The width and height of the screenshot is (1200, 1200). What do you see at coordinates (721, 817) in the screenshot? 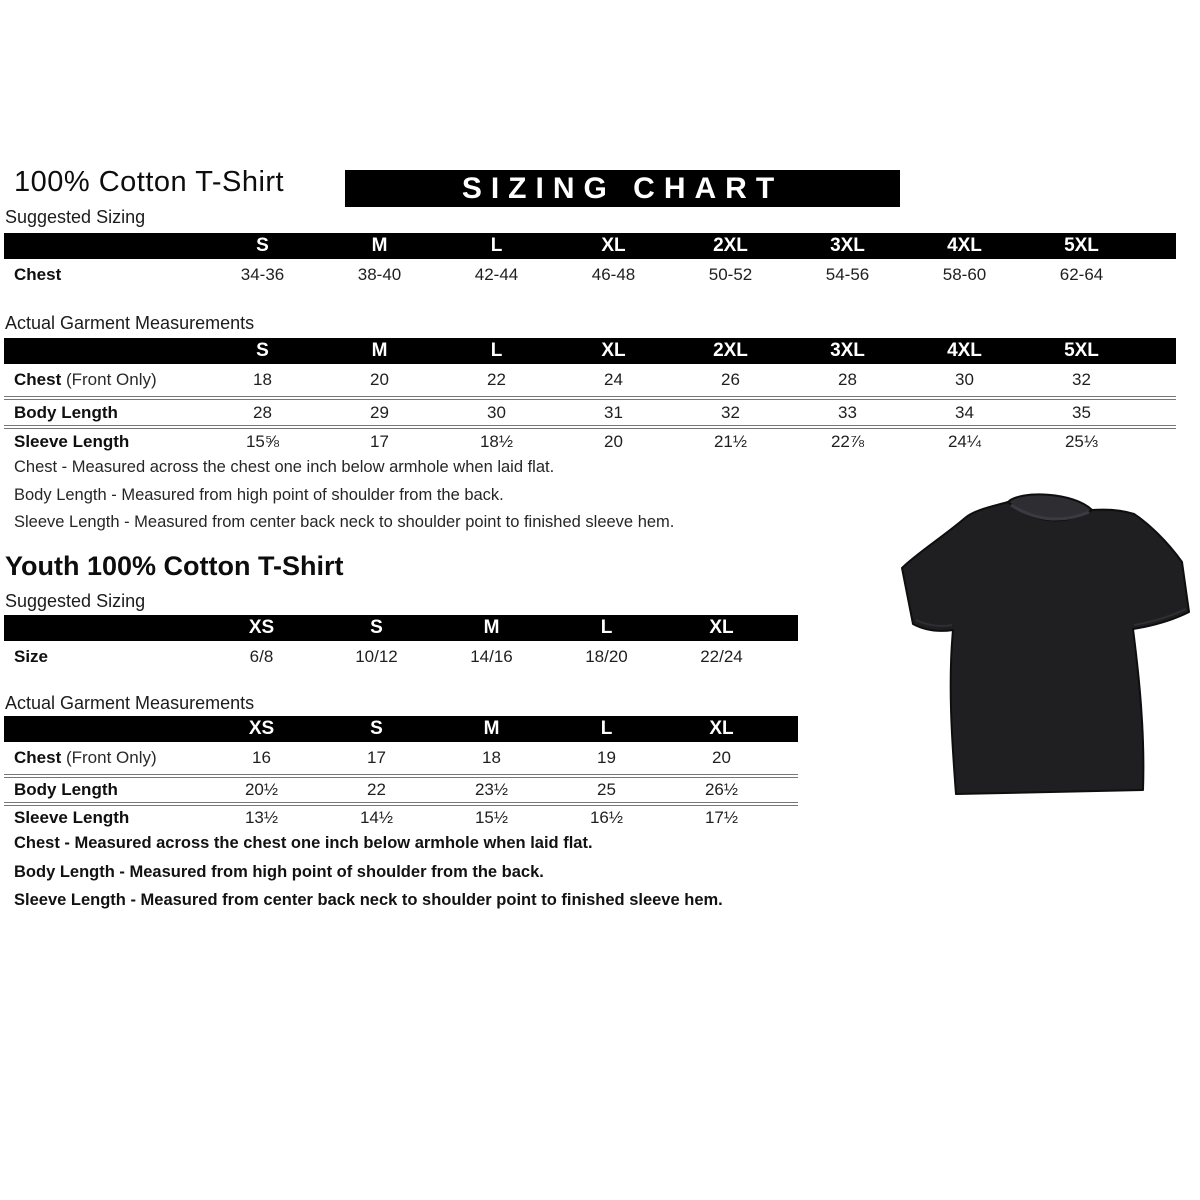
I see `cell: 17½` at bounding box center [721, 817].